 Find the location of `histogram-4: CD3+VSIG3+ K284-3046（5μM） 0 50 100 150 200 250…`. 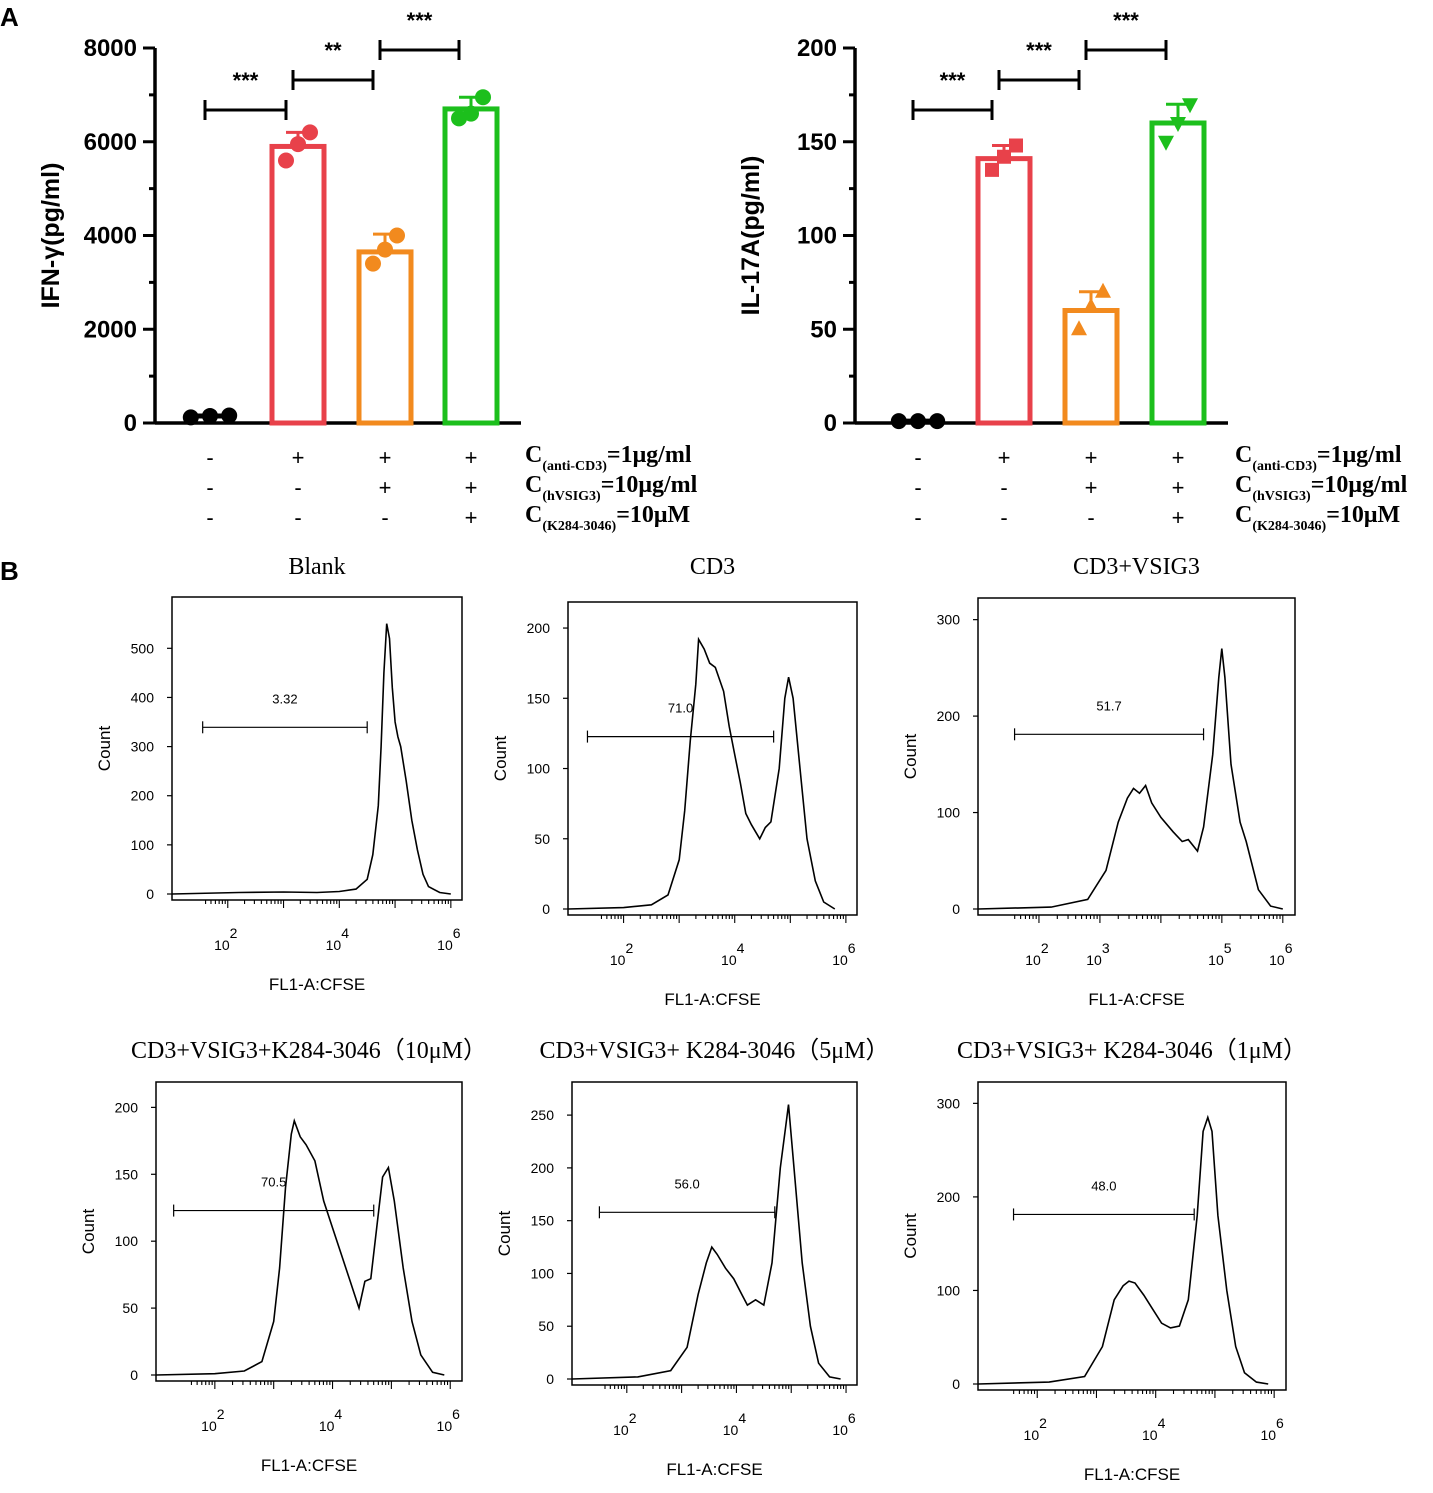

histogram-4: CD3+VSIG3+ K284-3046（5μM） 0 50 100 150 200 250… is located at coordinates (692, 1258).